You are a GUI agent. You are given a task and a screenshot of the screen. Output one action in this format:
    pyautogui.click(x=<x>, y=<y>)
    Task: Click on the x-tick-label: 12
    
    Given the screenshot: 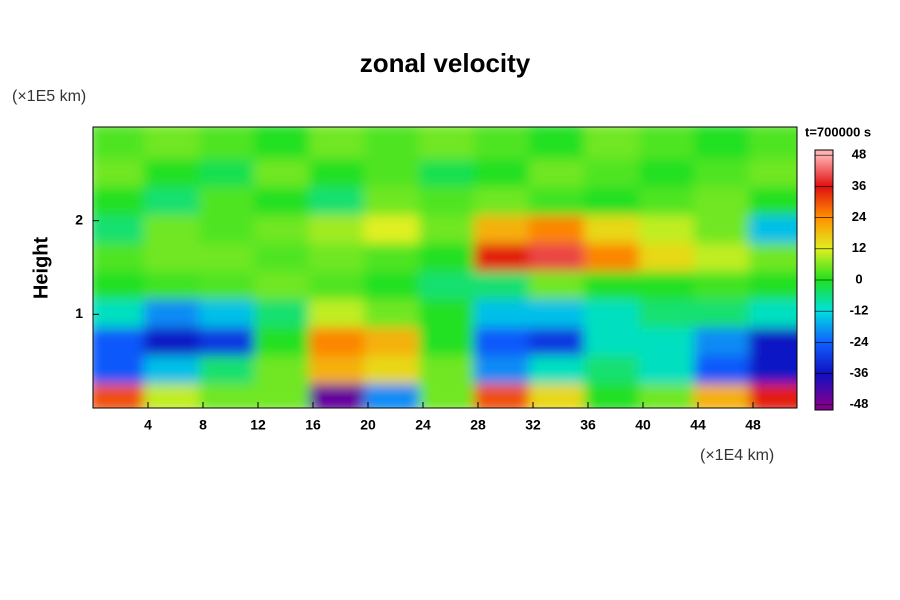 What is the action you would take?
    pyautogui.click(x=258, y=425)
    